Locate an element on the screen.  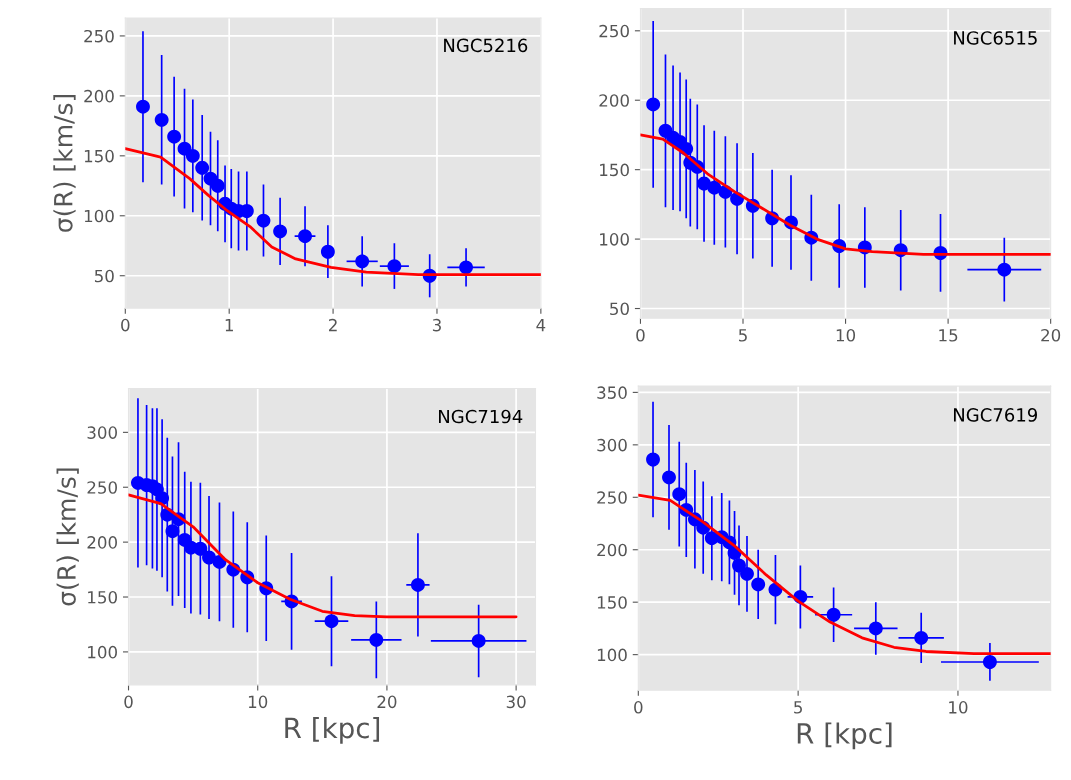
x-tick-label: 3 is located at coordinates (436, 325).